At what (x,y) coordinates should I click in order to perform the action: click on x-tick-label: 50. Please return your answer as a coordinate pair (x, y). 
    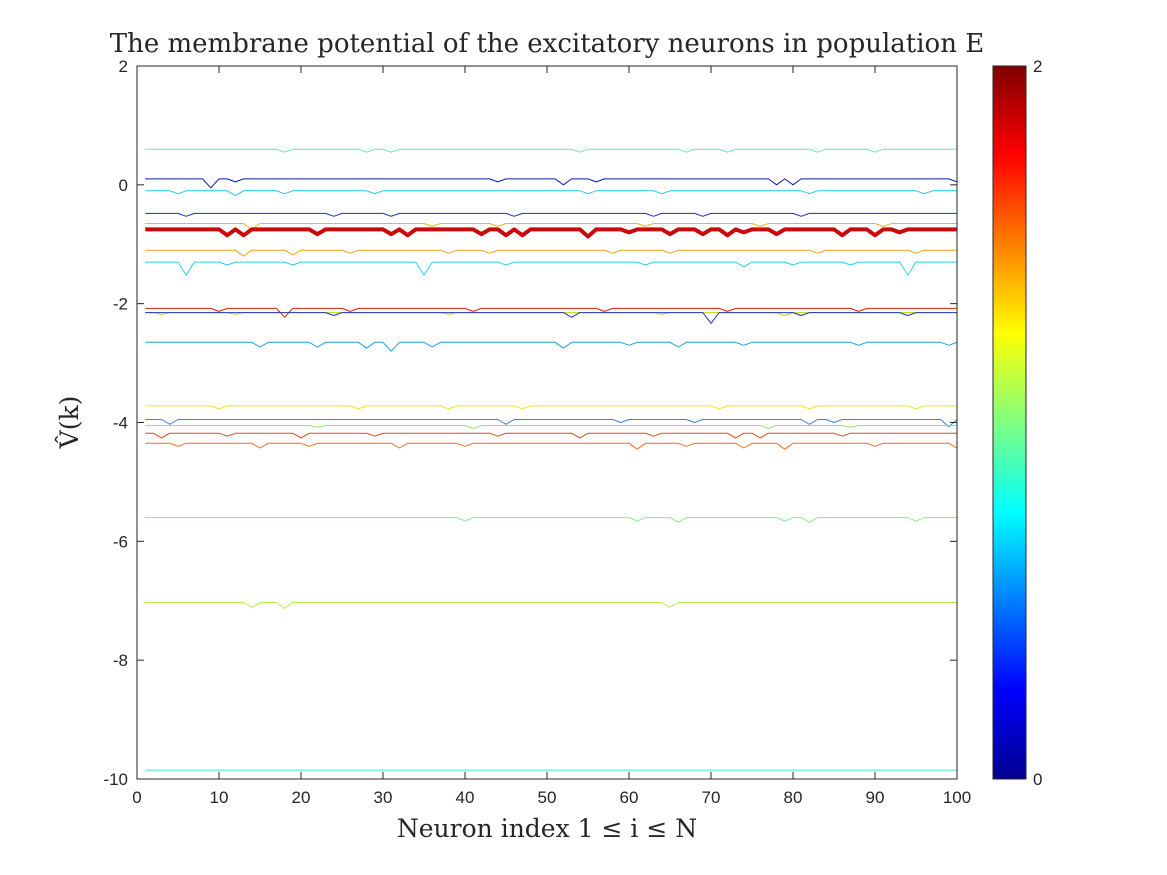
    Looking at the image, I should click on (547, 797).